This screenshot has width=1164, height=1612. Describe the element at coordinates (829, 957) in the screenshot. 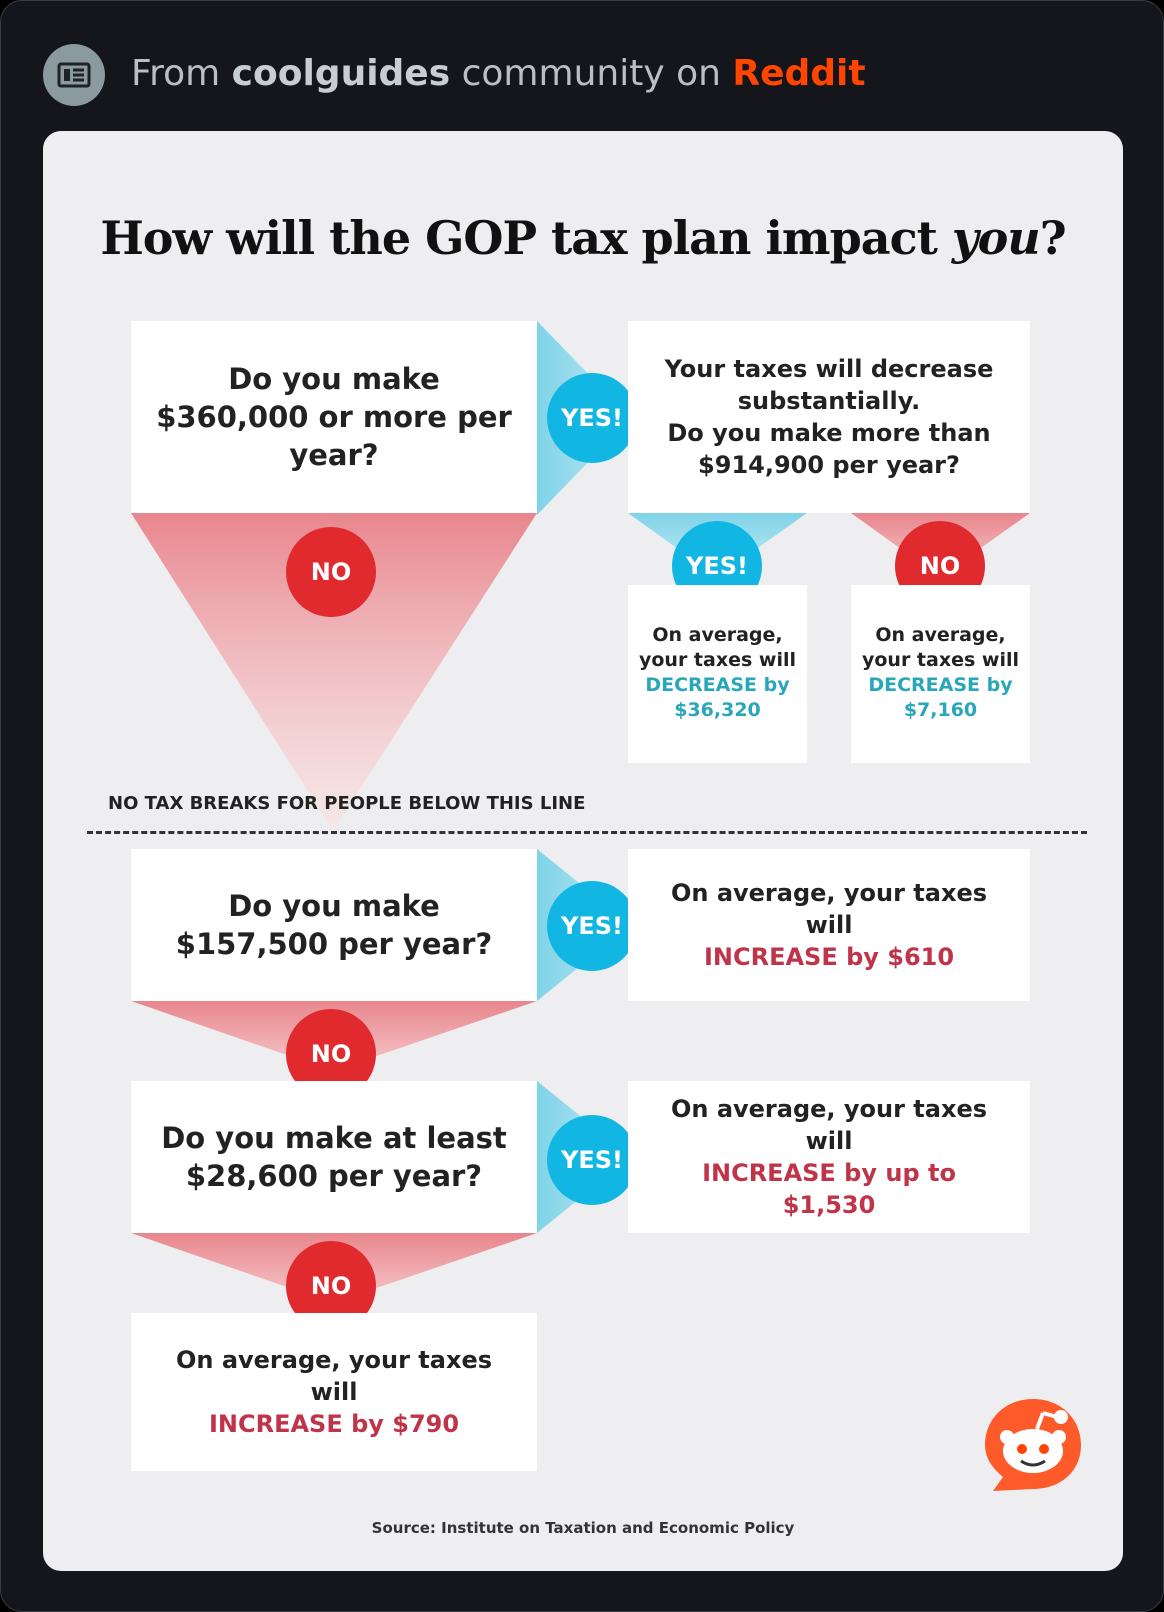

I see `increase-amount-610: INCREASE by $610` at that location.